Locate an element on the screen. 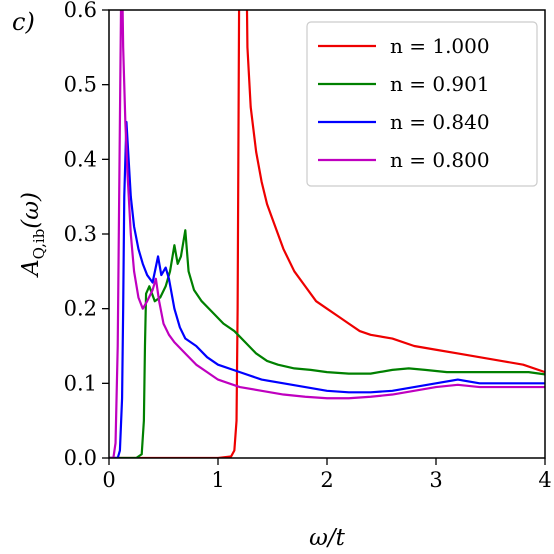  y-axis-ticks: 0.0 0.1 0.2 0.3 0.4 0.5 0.6 is located at coordinates (86, 235).